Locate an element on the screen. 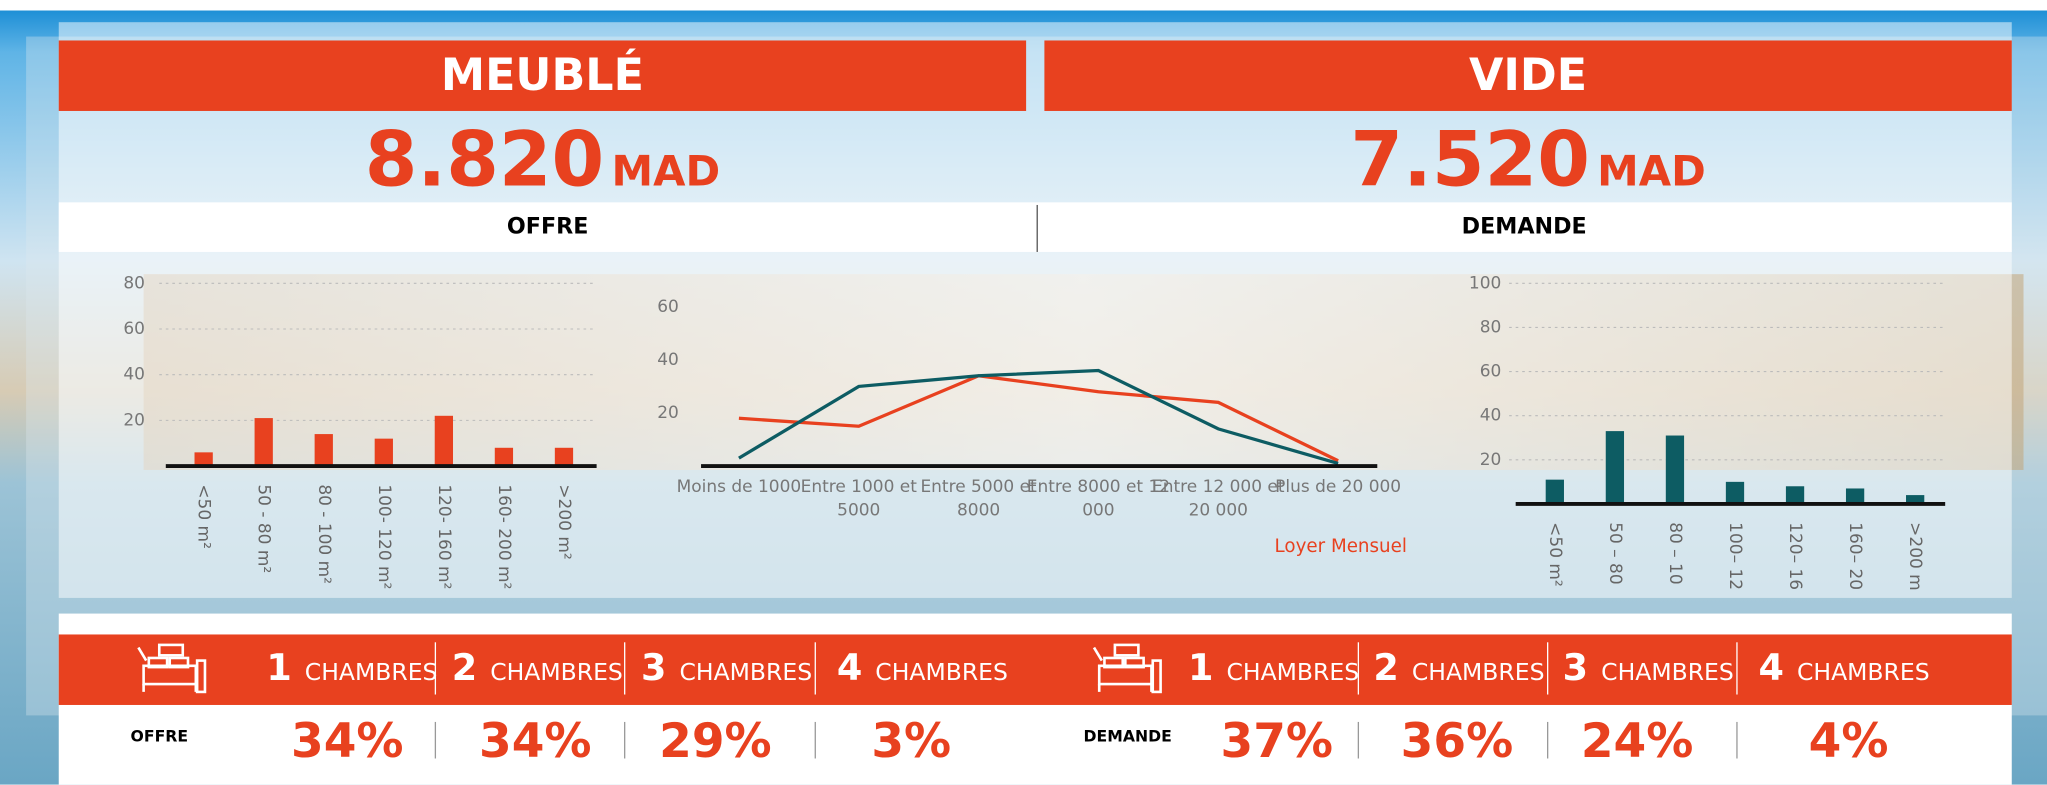 Image resolution: width=2047 pixels, height=785 pixels. price: 7.520 MAD is located at coordinates (1527, 159).